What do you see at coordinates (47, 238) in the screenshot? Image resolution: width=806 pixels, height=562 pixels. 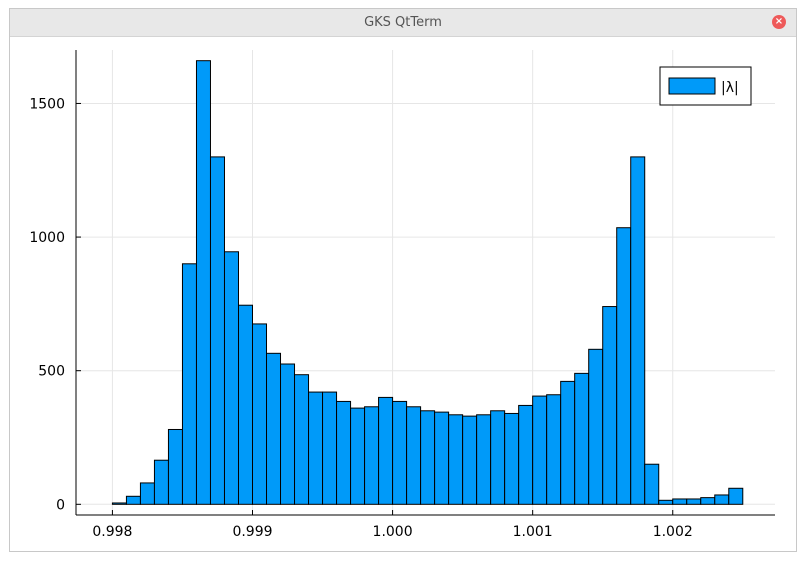 I see `y-tick-label: 1000` at bounding box center [47, 238].